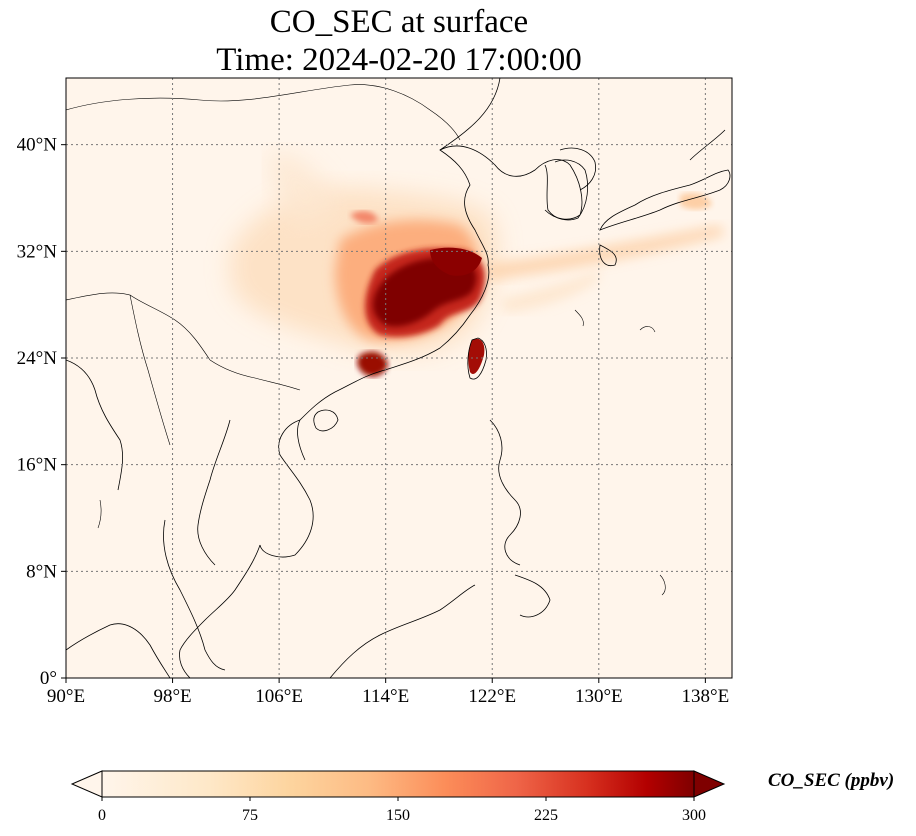 The image size is (916, 836). I want to click on y-tick-label: 32°N, so click(37, 251).